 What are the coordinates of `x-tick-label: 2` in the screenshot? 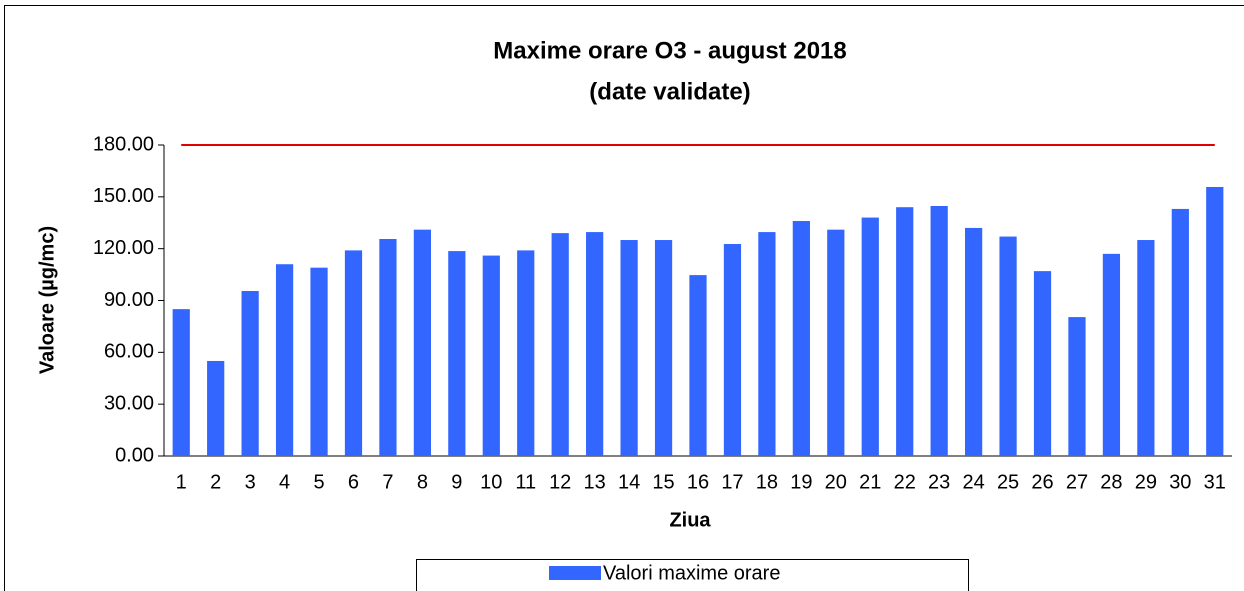 It's located at (215, 482).